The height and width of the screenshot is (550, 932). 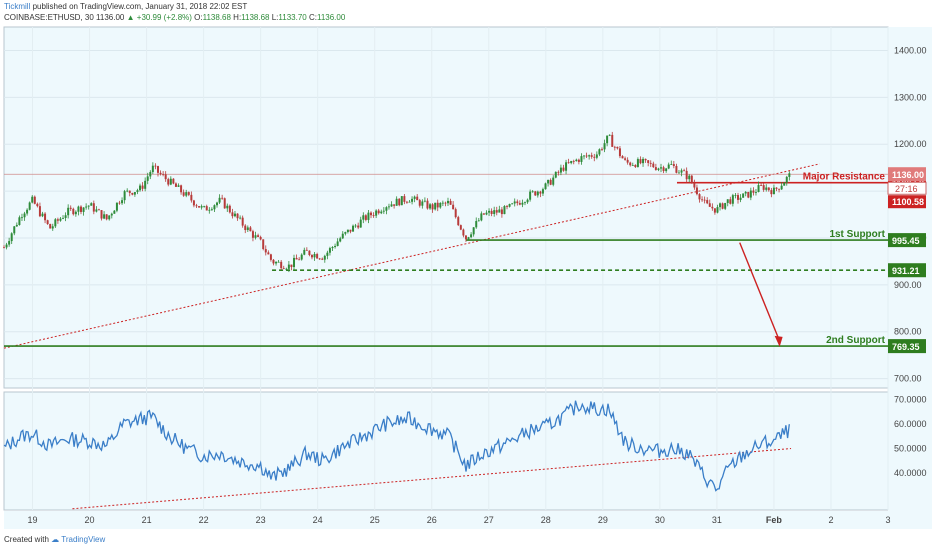 What do you see at coordinates (489, 520) in the screenshot?
I see `time-tick-label: 27` at bounding box center [489, 520].